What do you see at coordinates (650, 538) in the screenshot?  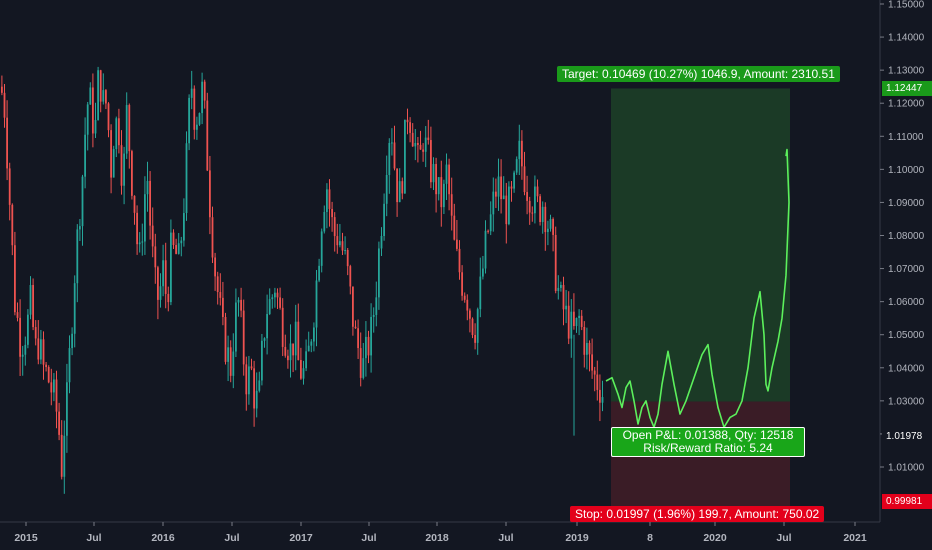 I see `time-tick-label: 8` at bounding box center [650, 538].